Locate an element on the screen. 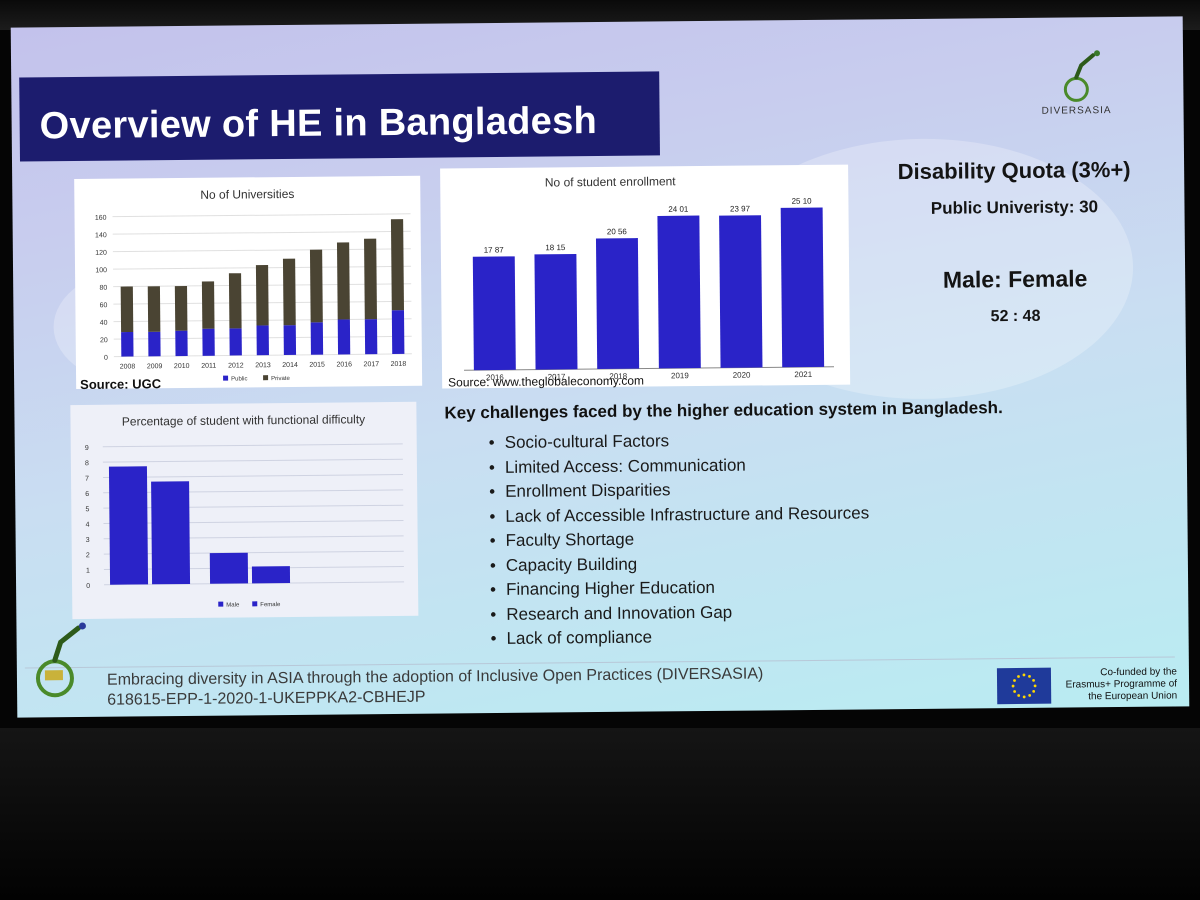 Image resolution: width=1200 pixels, height=900 pixels. y-tick-label: 4 is located at coordinates (88, 525).